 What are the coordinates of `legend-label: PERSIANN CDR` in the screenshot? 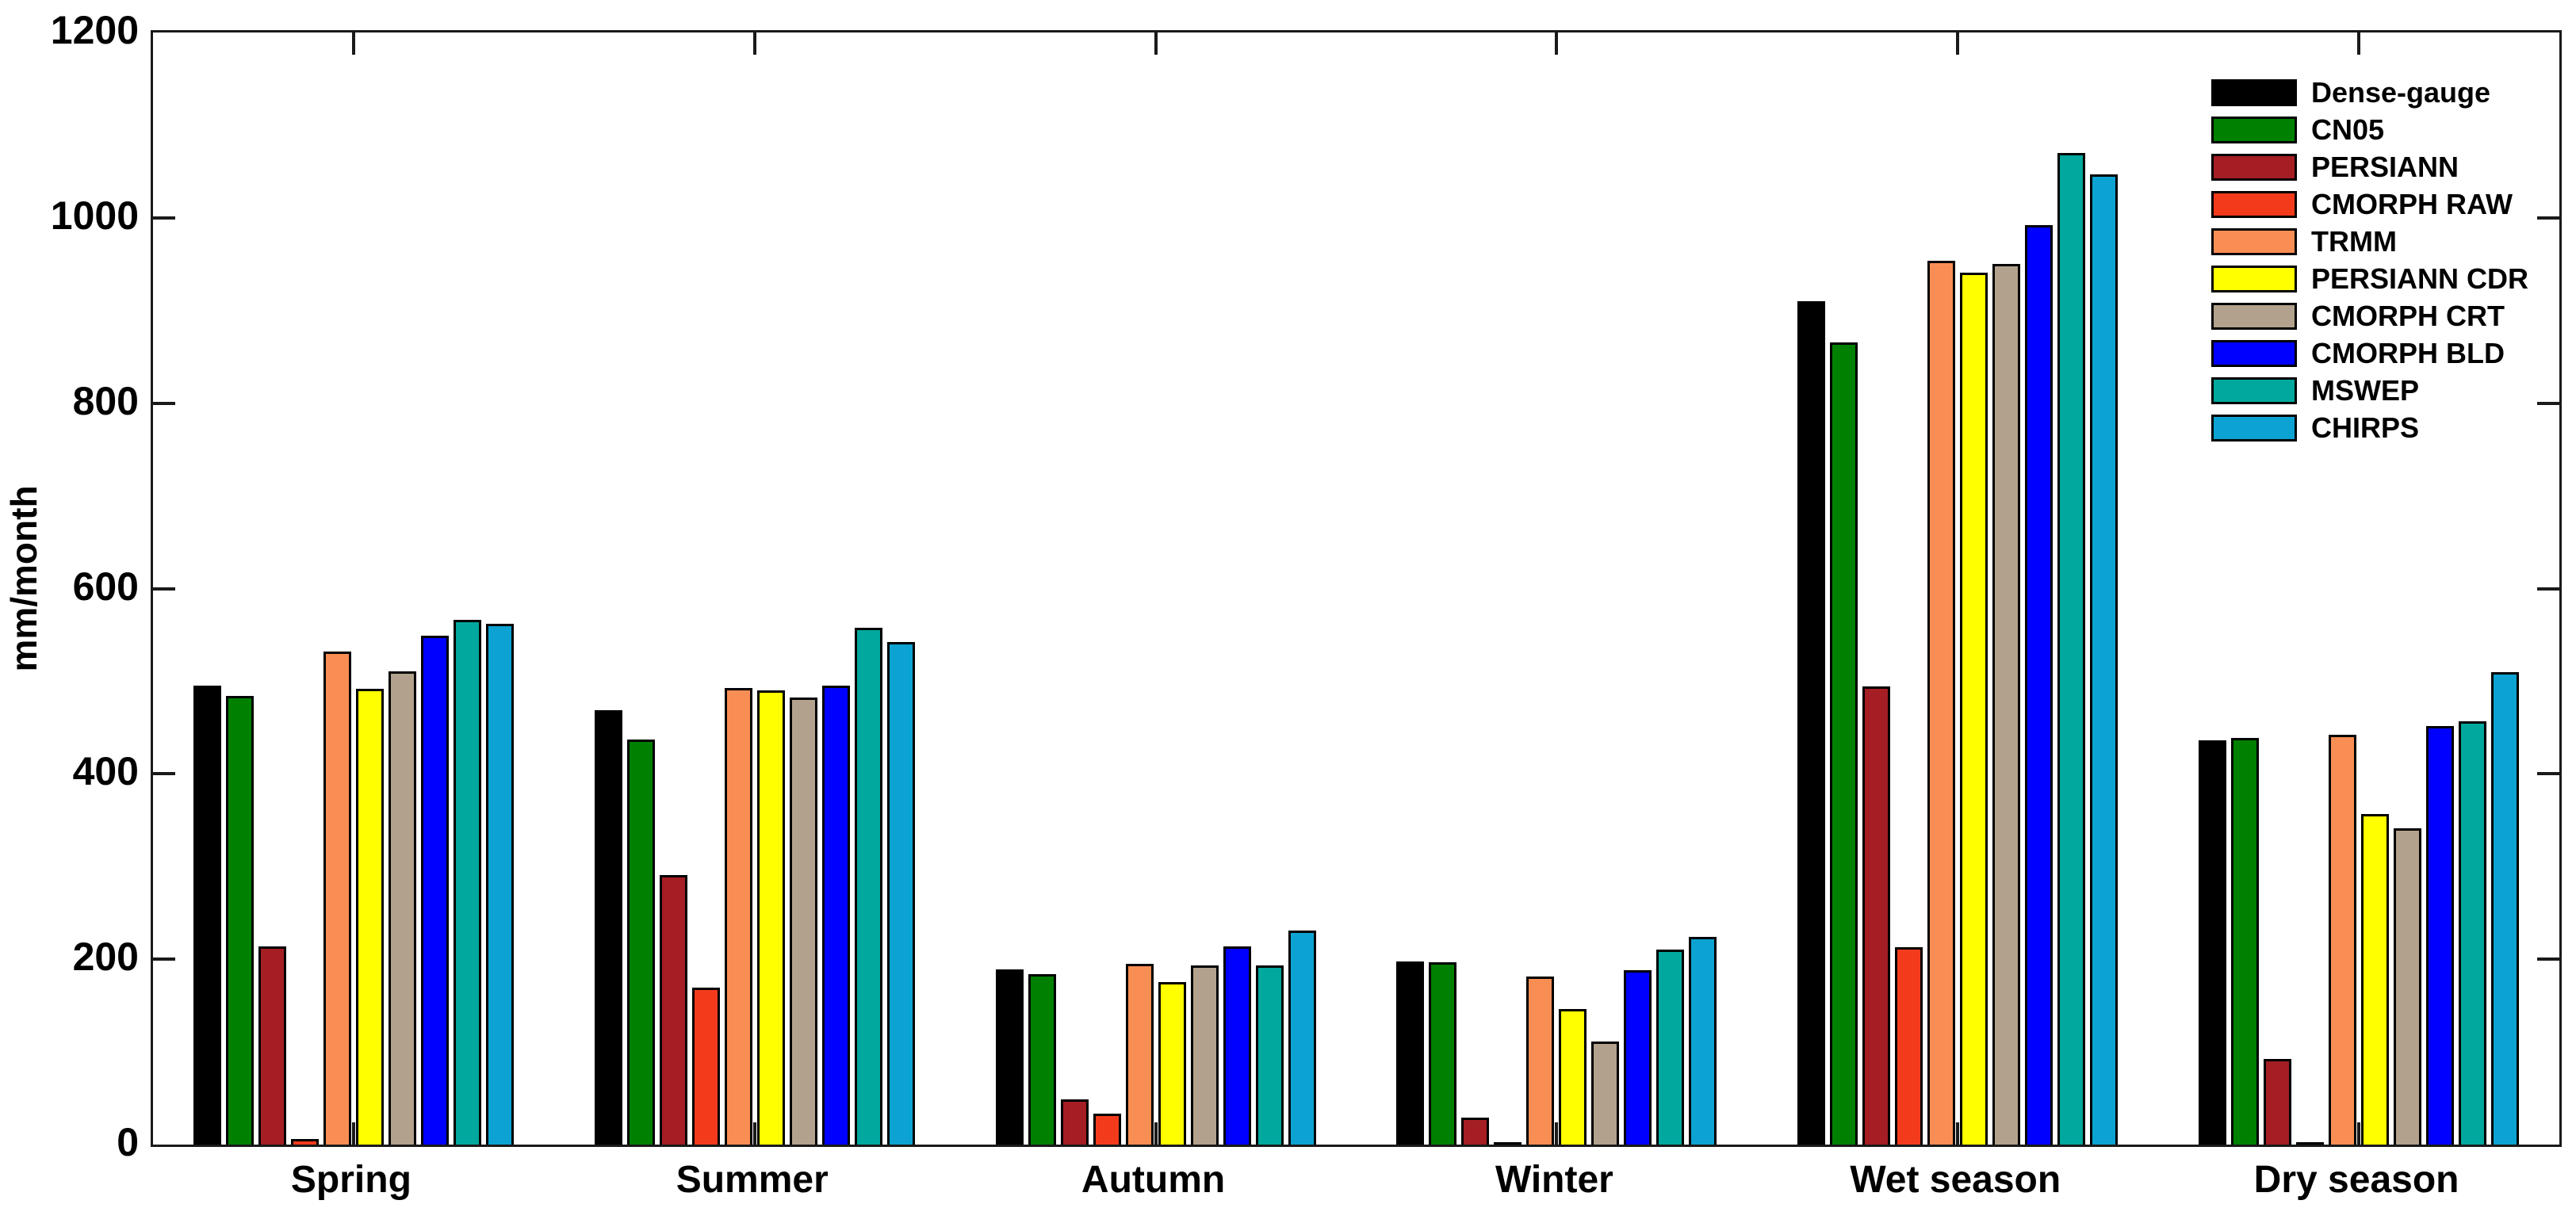 It's located at (2420, 278).